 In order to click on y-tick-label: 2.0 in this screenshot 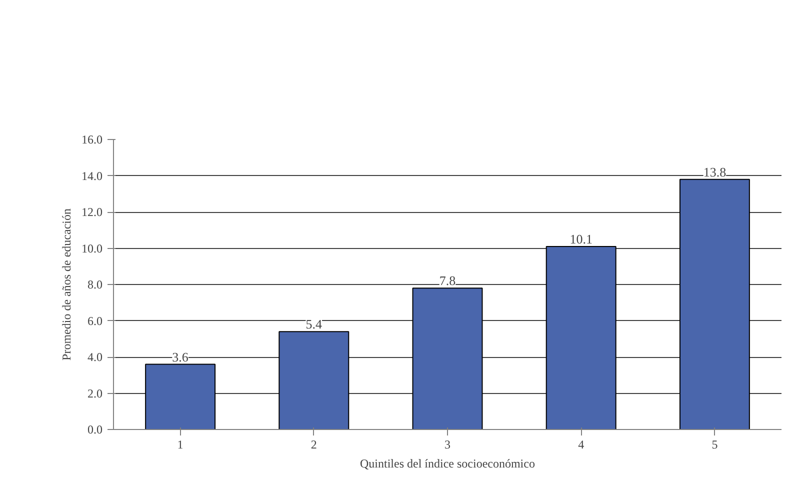, I will do `click(95, 393)`.